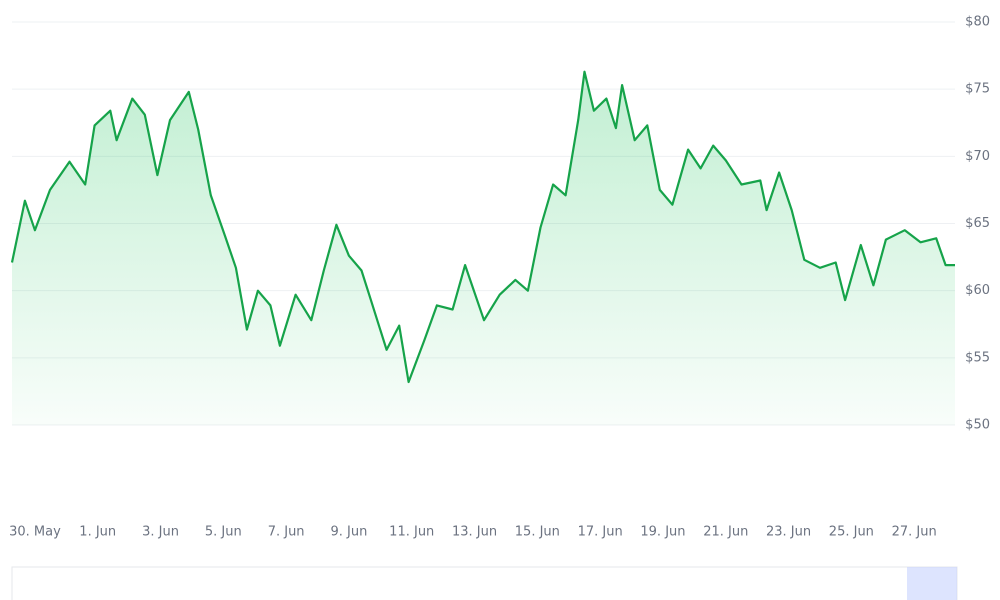 This screenshot has width=1000, height=600. What do you see at coordinates (349, 532) in the screenshot?
I see `x-tick-label: 9. Jun` at bounding box center [349, 532].